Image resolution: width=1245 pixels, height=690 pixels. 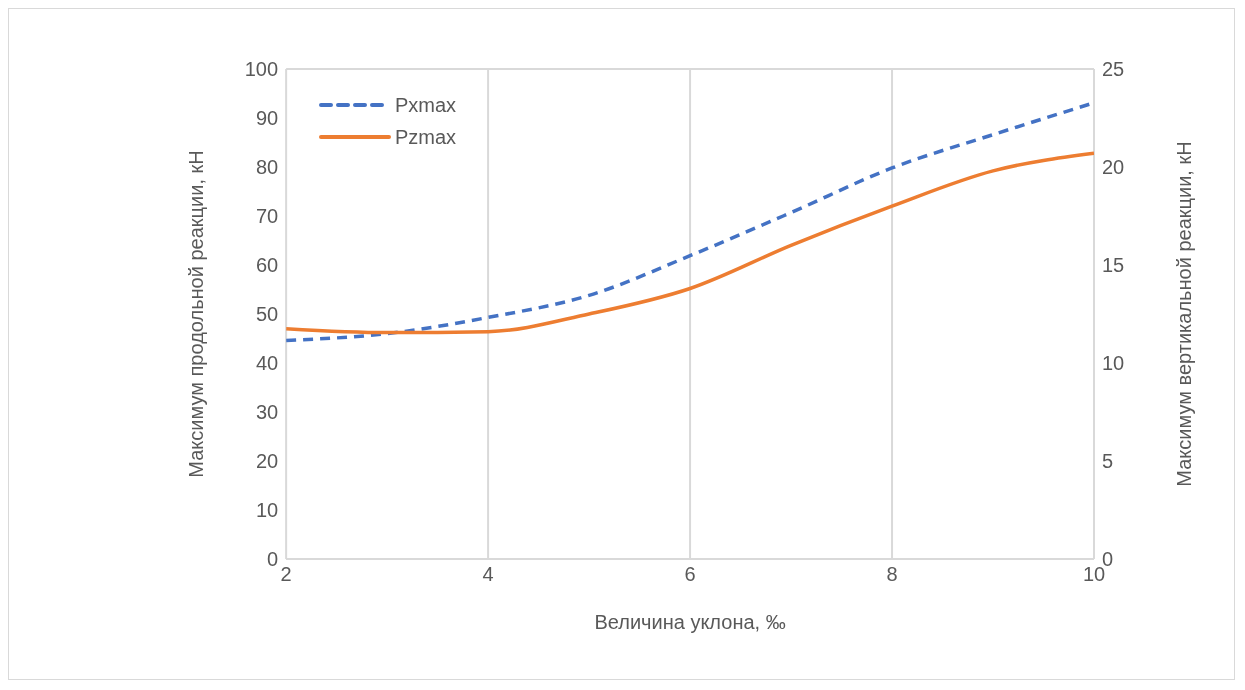 What do you see at coordinates (196, 314) in the screenshot?
I see `y-axis-title: Максимум продольной реакции, кН` at bounding box center [196, 314].